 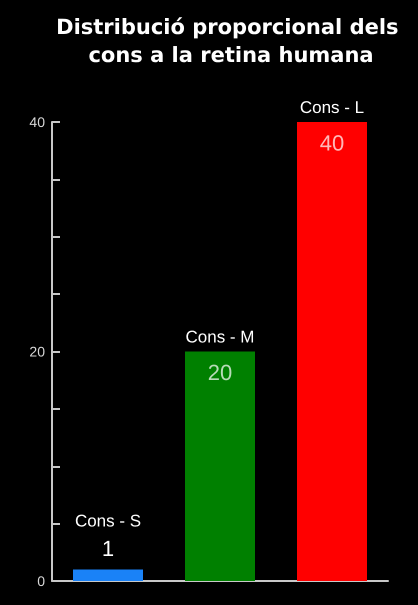 What do you see at coordinates (37, 122) in the screenshot?
I see `y-tick-label: 40` at bounding box center [37, 122].